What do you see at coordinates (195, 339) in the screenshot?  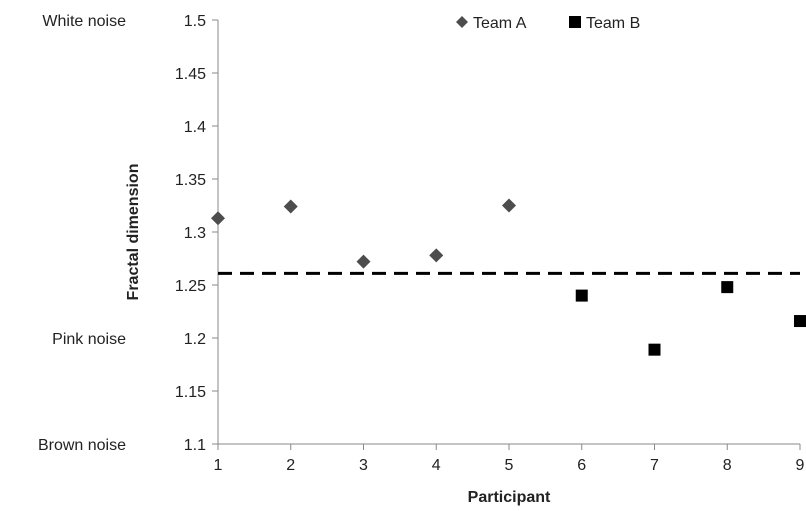 I see `y-tick-label: 1.2` at bounding box center [195, 339].